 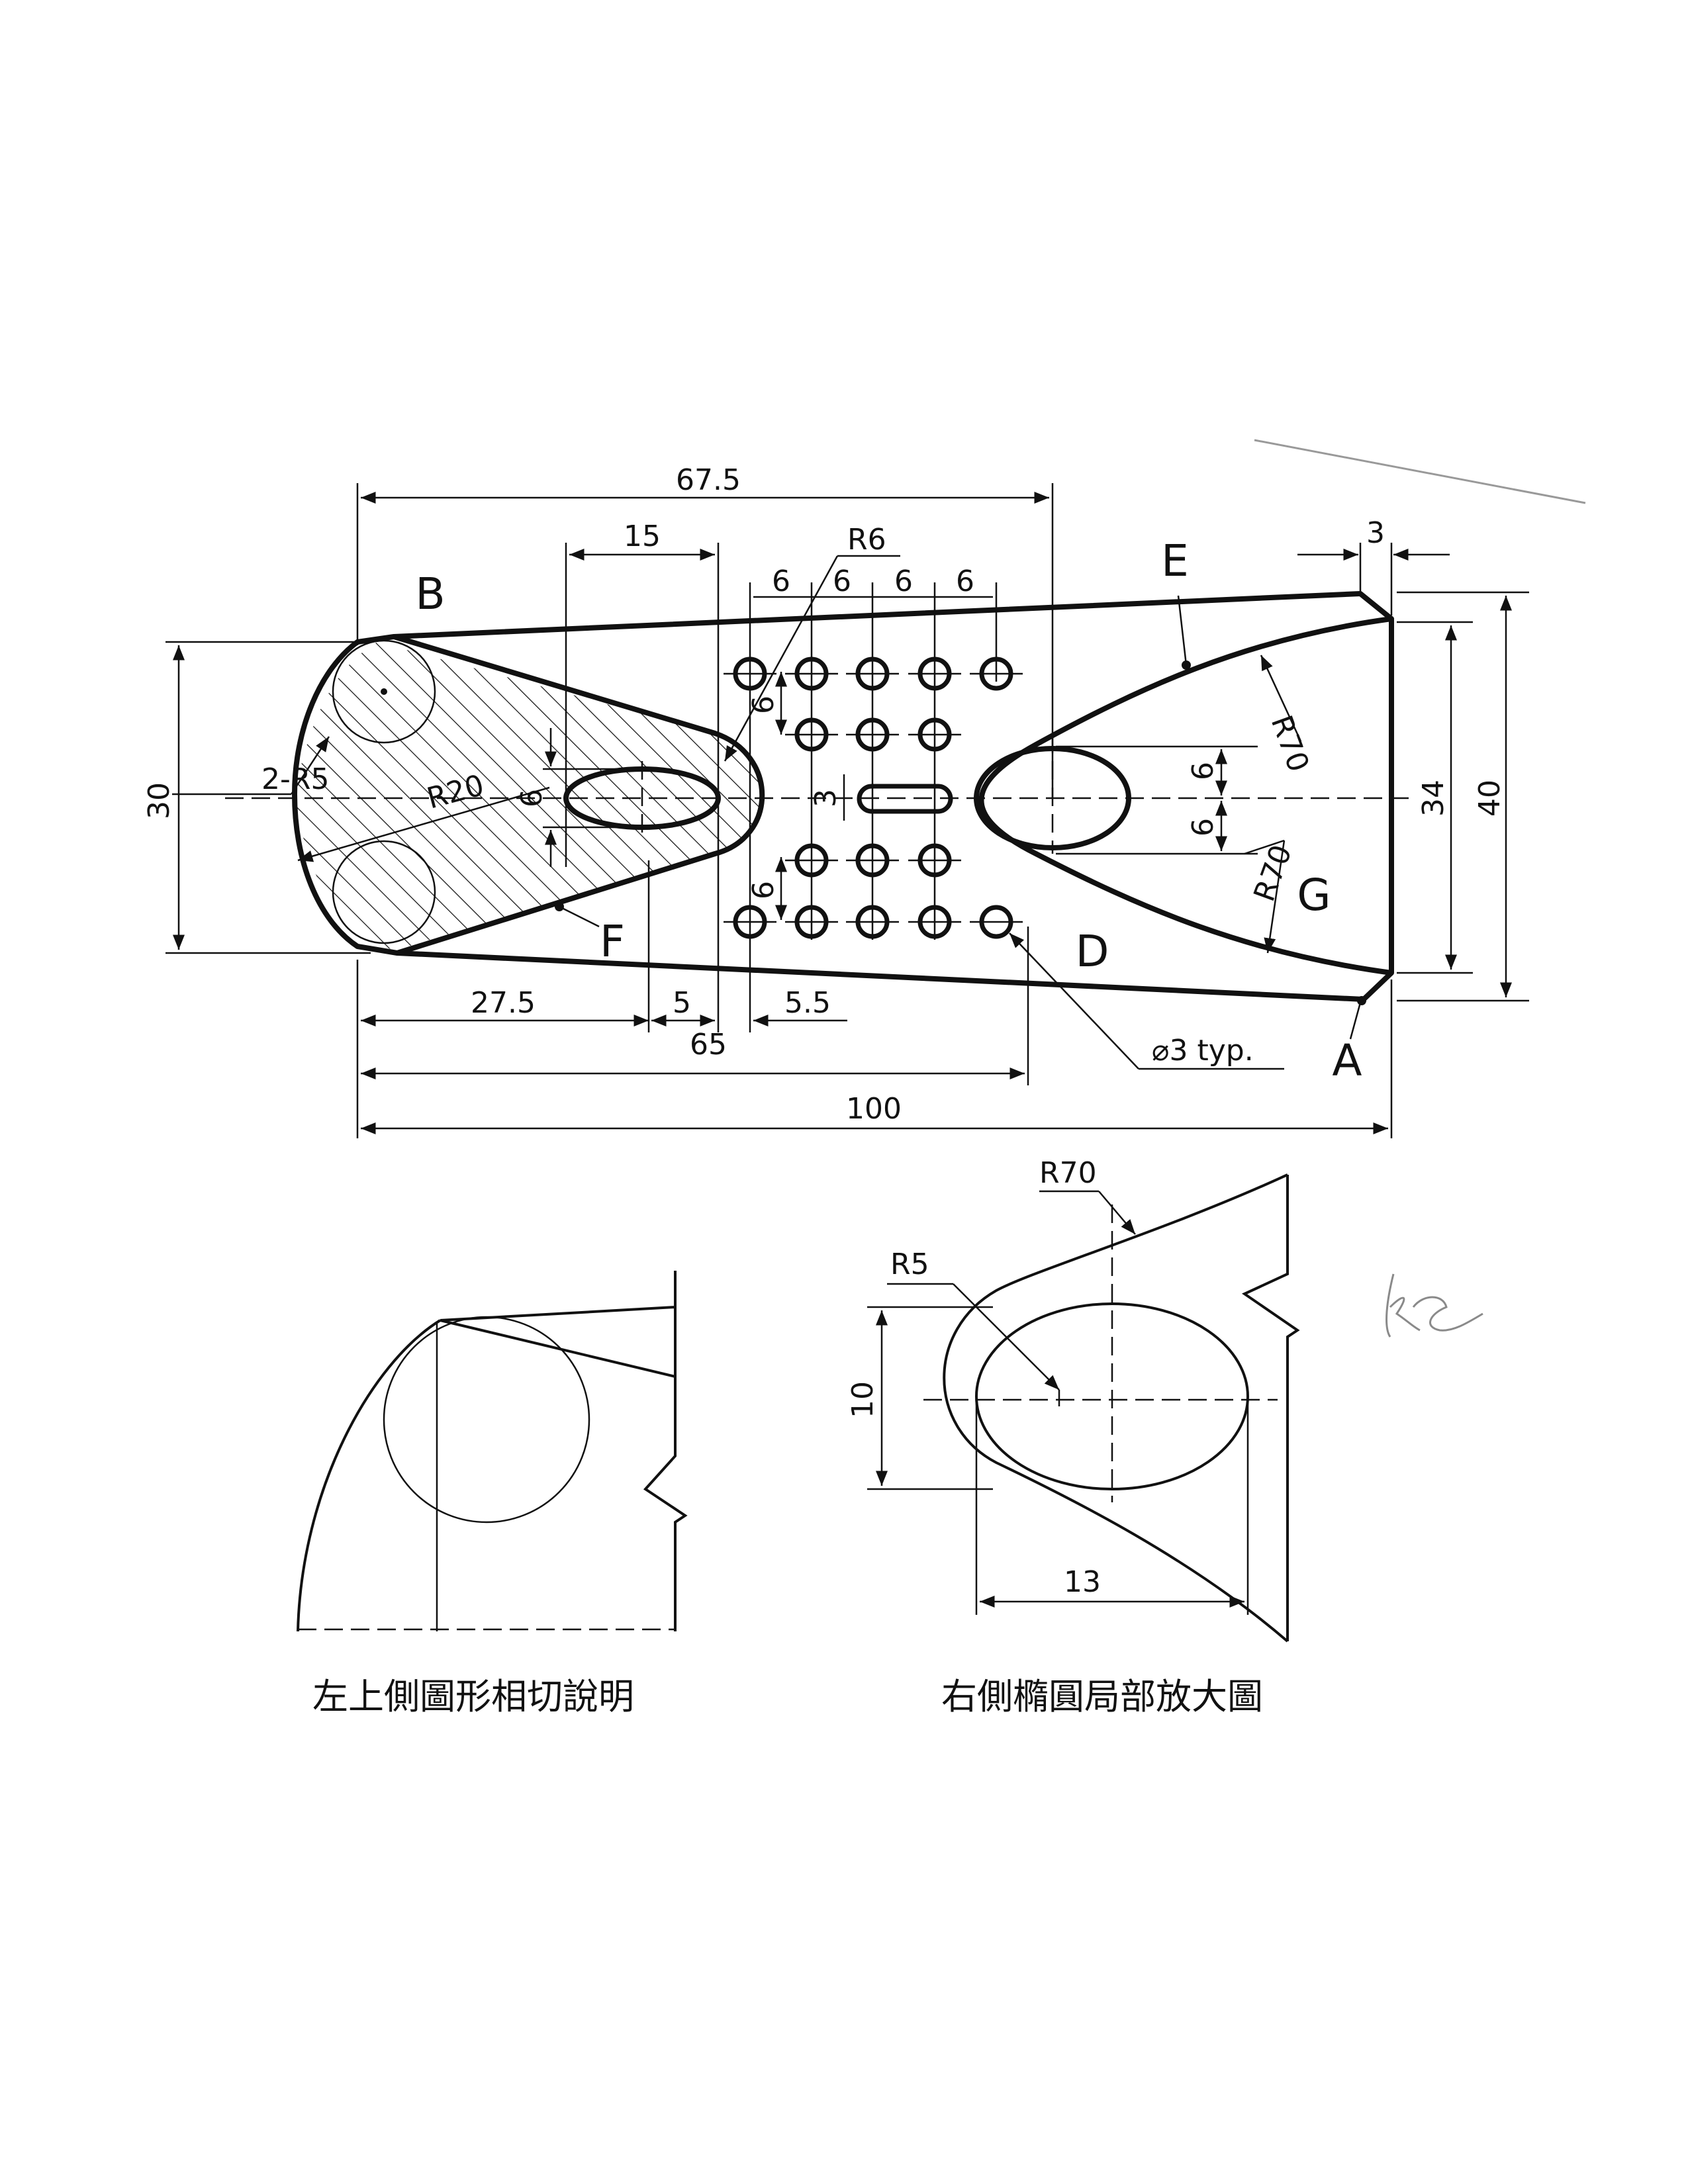 I want to click on dim-15: 15, so click(x=642, y=536).